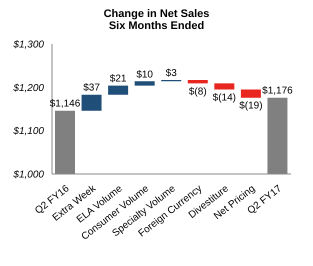  I want to click on y-tick-label: $1,000, so click(28, 175).